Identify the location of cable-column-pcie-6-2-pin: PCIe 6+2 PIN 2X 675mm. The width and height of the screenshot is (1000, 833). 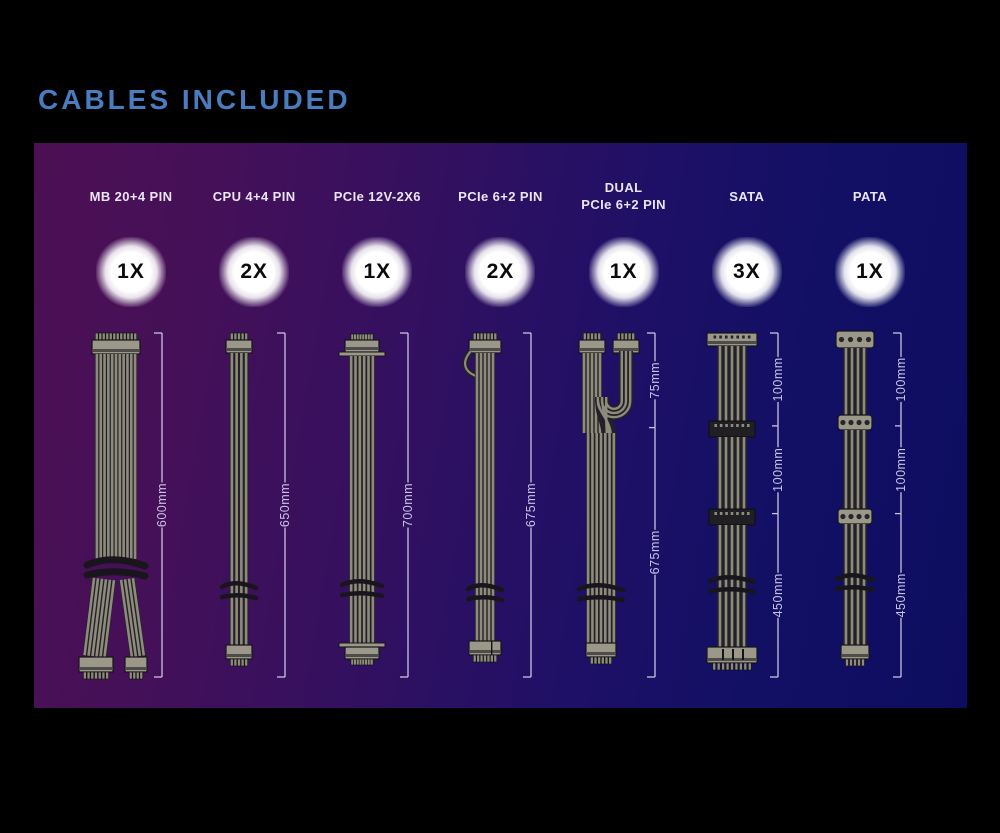
(500, 425).